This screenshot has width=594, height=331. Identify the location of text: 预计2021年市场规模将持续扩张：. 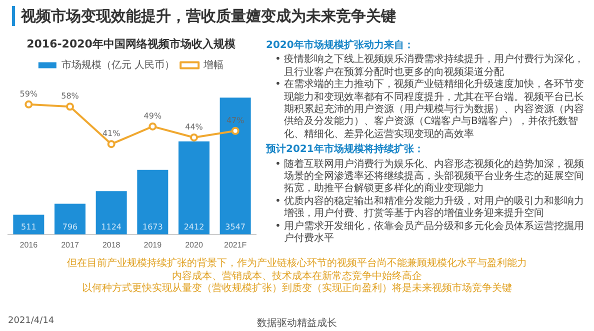
(345, 150).